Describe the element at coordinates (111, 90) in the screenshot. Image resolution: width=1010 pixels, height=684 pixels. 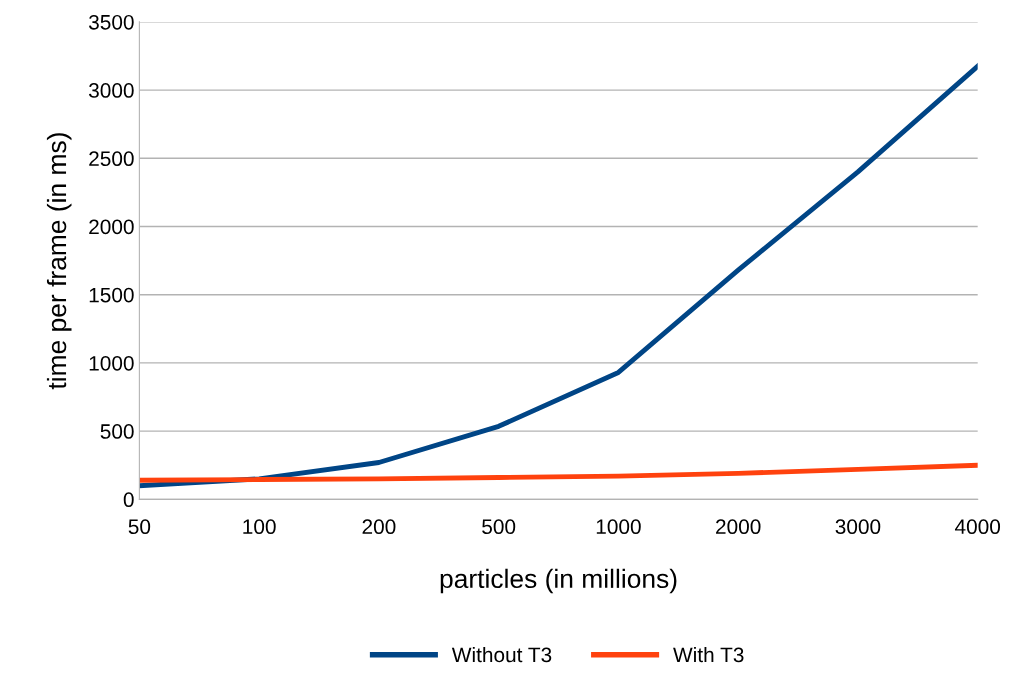
I see `y-tick-label: 3000` at that location.